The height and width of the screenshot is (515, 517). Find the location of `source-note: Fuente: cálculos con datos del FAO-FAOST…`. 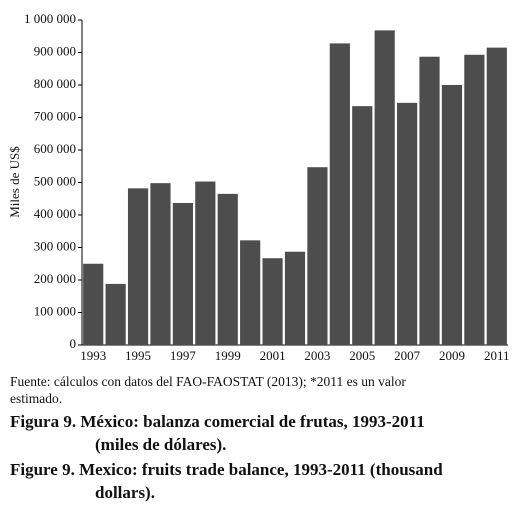

source-note: Fuente: cálculos con datos del FAO-FAOST… is located at coordinates (208, 381).